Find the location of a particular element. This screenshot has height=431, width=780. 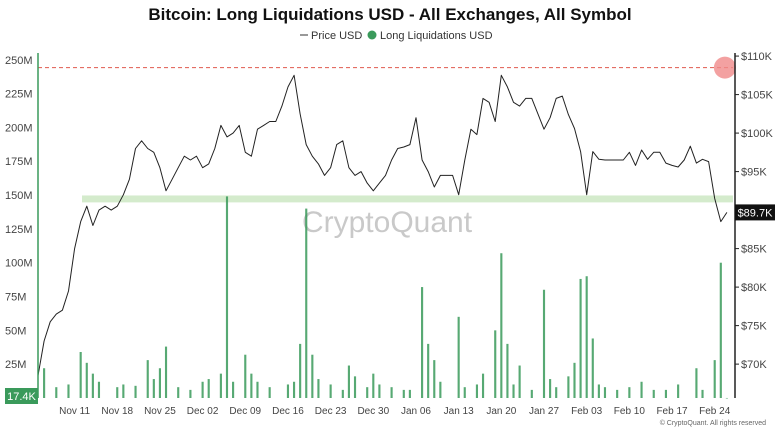

left-axis-tick-label: 50M is located at coordinates (15, 331).